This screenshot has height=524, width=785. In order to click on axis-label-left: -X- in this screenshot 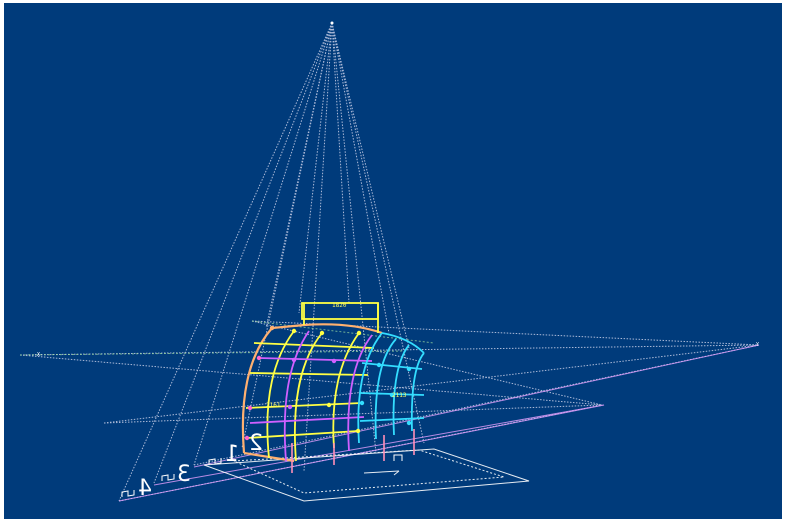, I will do `click(38, 355)`.